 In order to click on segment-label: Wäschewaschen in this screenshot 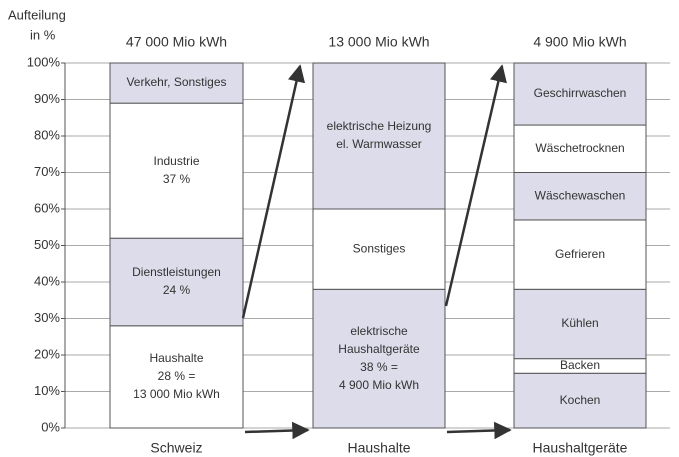, I will do `click(580, 195)`.